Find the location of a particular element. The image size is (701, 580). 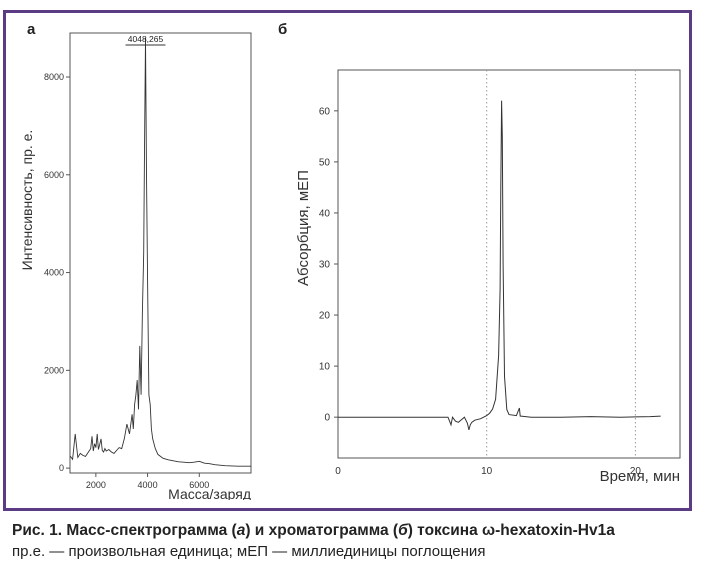

mass-x-tick-label: 6000 is located at coordinates (199, 485).